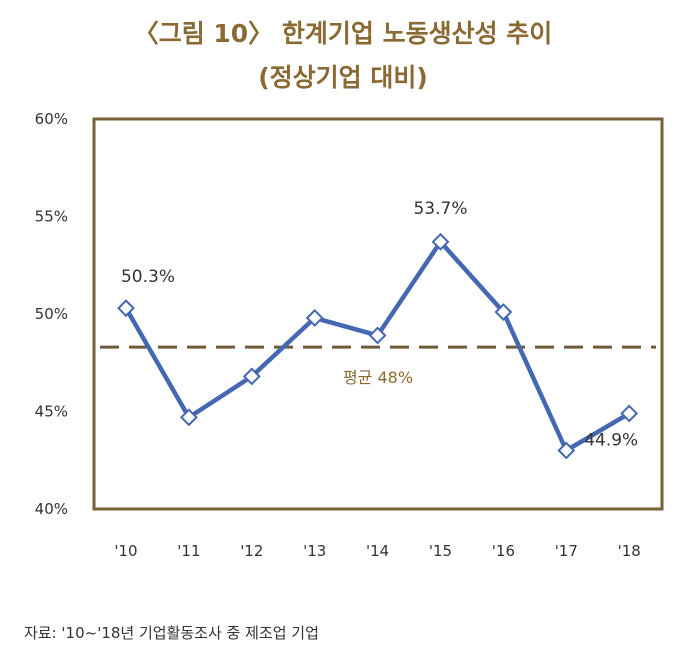 The image size is (686, 661). What do you see at coordinates (377, 551) in the screenshot?
I see `x-tick-label: '14` at bounding box center [377, 551].